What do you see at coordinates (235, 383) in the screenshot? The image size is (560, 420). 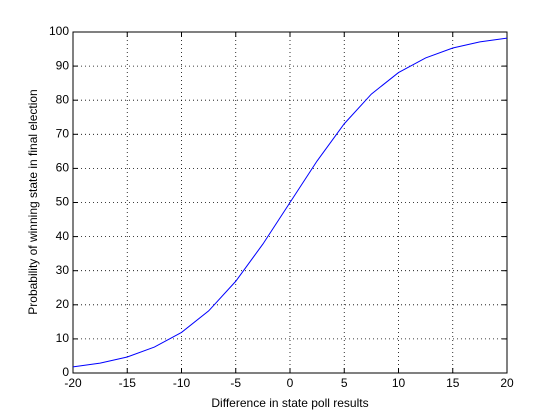 I see `x-tick-label: -5` at bounding box center [235, 383].